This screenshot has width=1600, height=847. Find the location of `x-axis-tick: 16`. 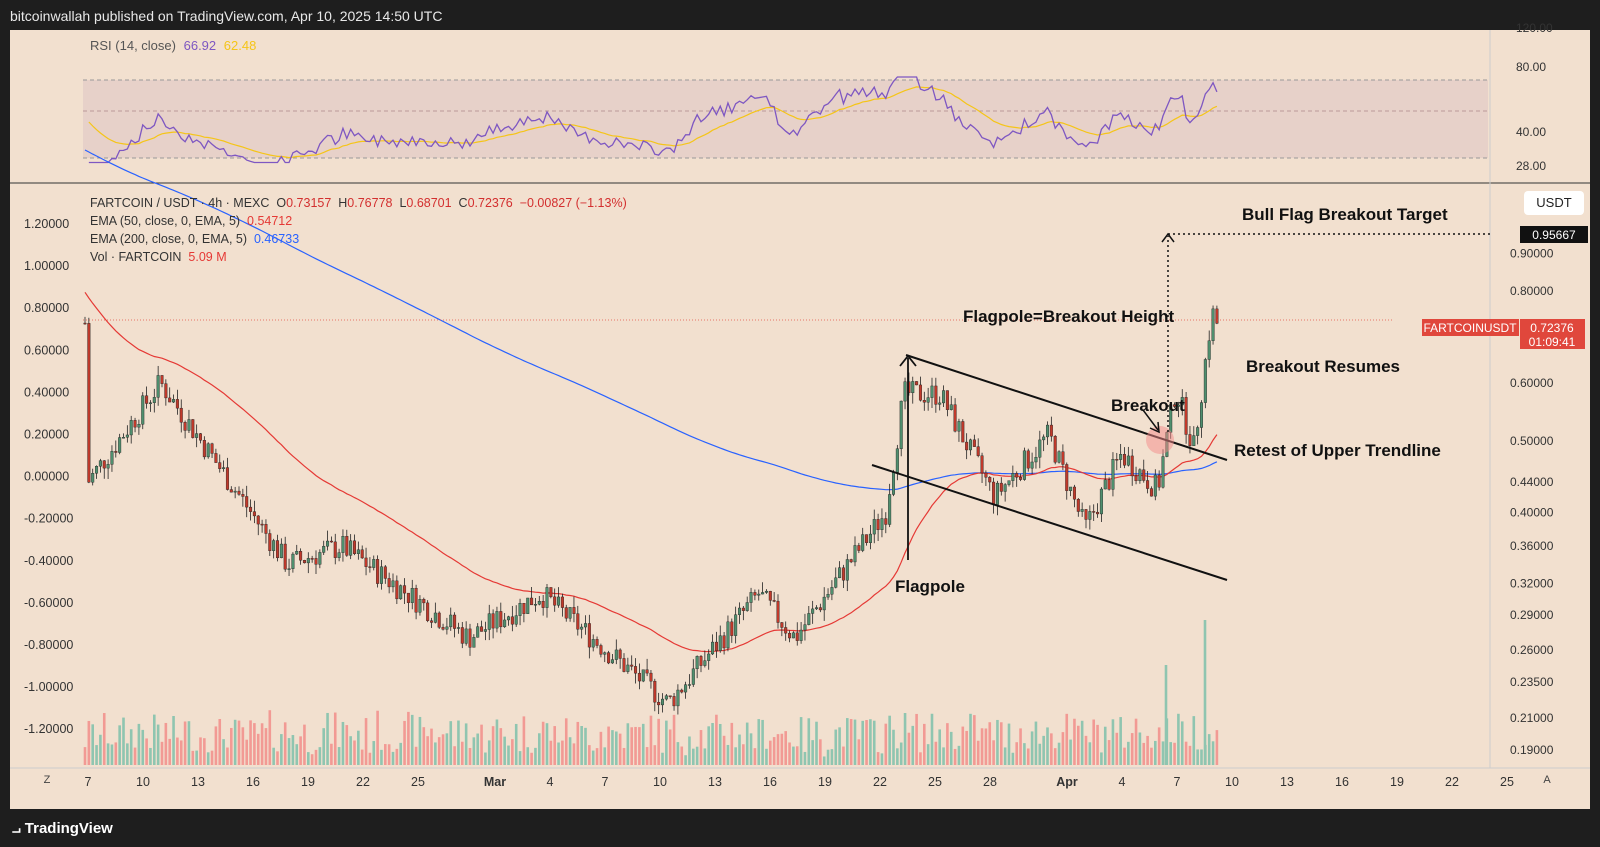

x-axis-tick: 16 is located at coordinates (1342, 782).